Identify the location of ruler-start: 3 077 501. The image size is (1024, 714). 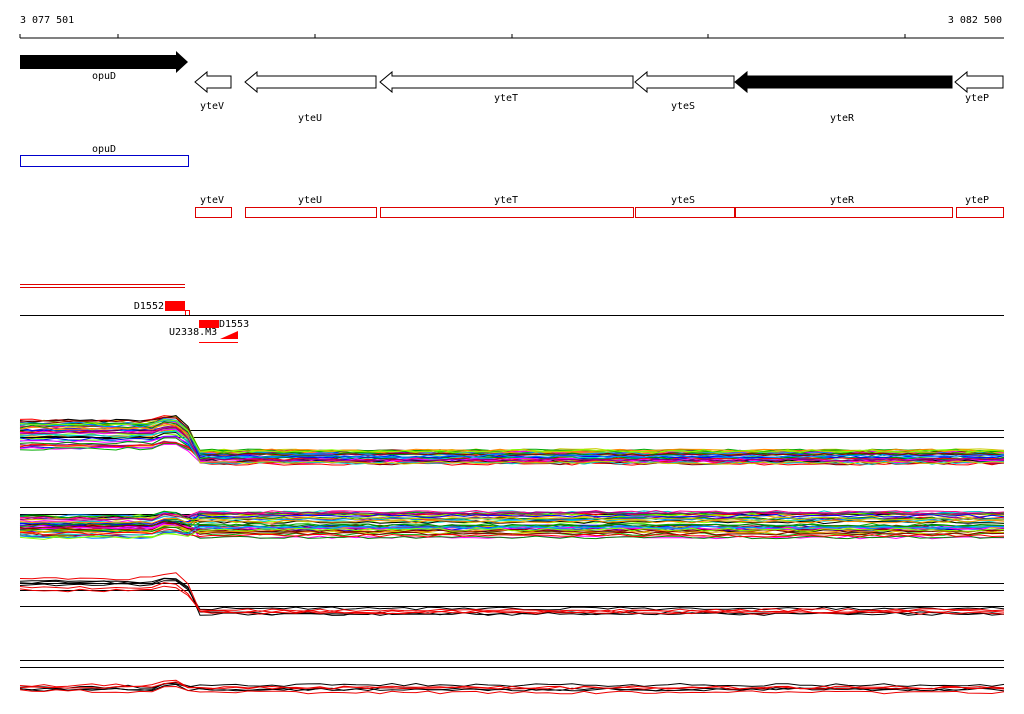
(47, 20).